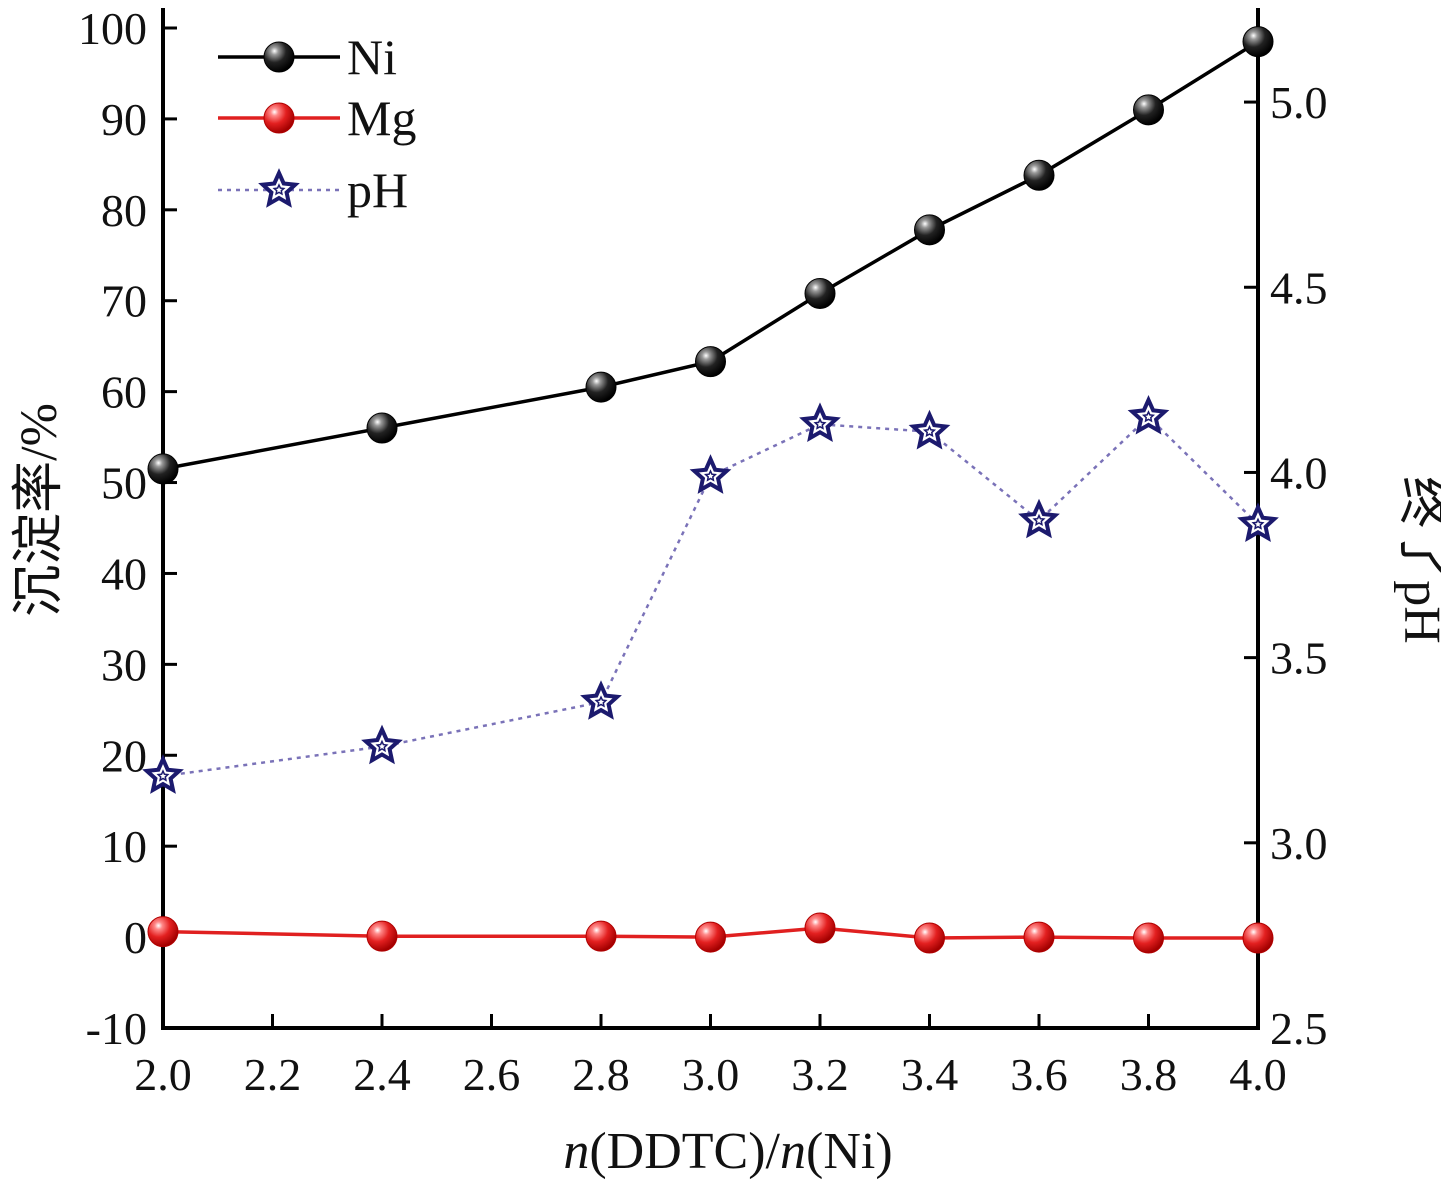 The width and height of the screenshot is (1441, 1186). I want to click on y-left-tick-label: 70, so click(124, 301).